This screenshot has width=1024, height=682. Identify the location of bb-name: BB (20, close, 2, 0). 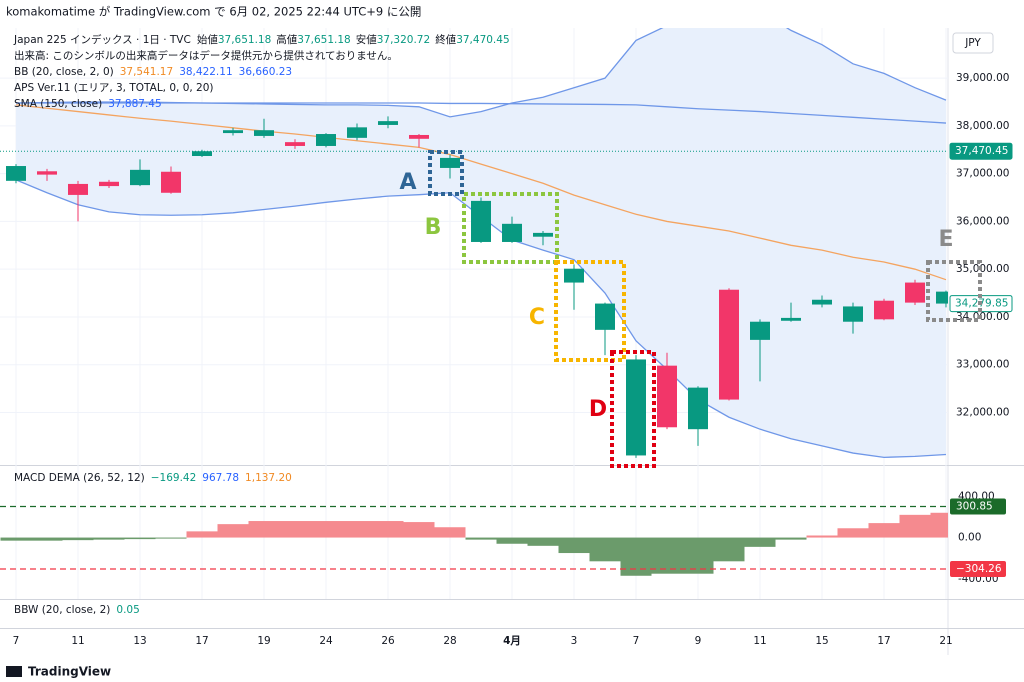
(64, 72).